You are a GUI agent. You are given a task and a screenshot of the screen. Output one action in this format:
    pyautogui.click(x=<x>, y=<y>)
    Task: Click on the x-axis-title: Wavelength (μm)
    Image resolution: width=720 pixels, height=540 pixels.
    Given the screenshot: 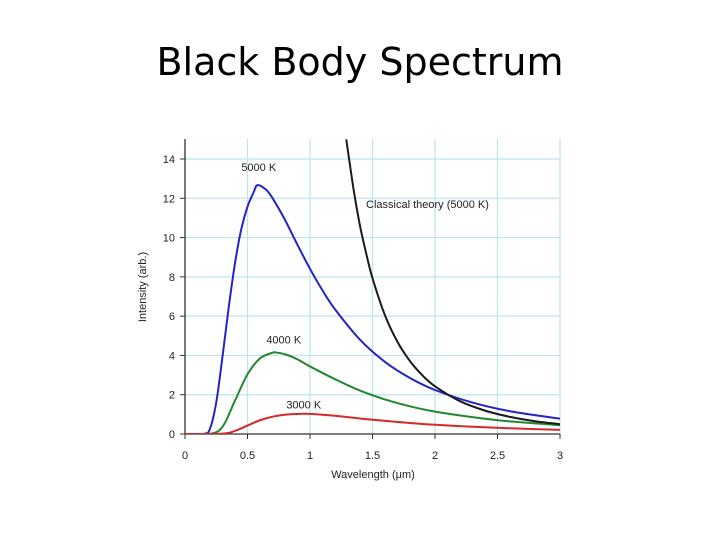 What is the action you would take?
    pyautogui.click(x=373, y=475)
    